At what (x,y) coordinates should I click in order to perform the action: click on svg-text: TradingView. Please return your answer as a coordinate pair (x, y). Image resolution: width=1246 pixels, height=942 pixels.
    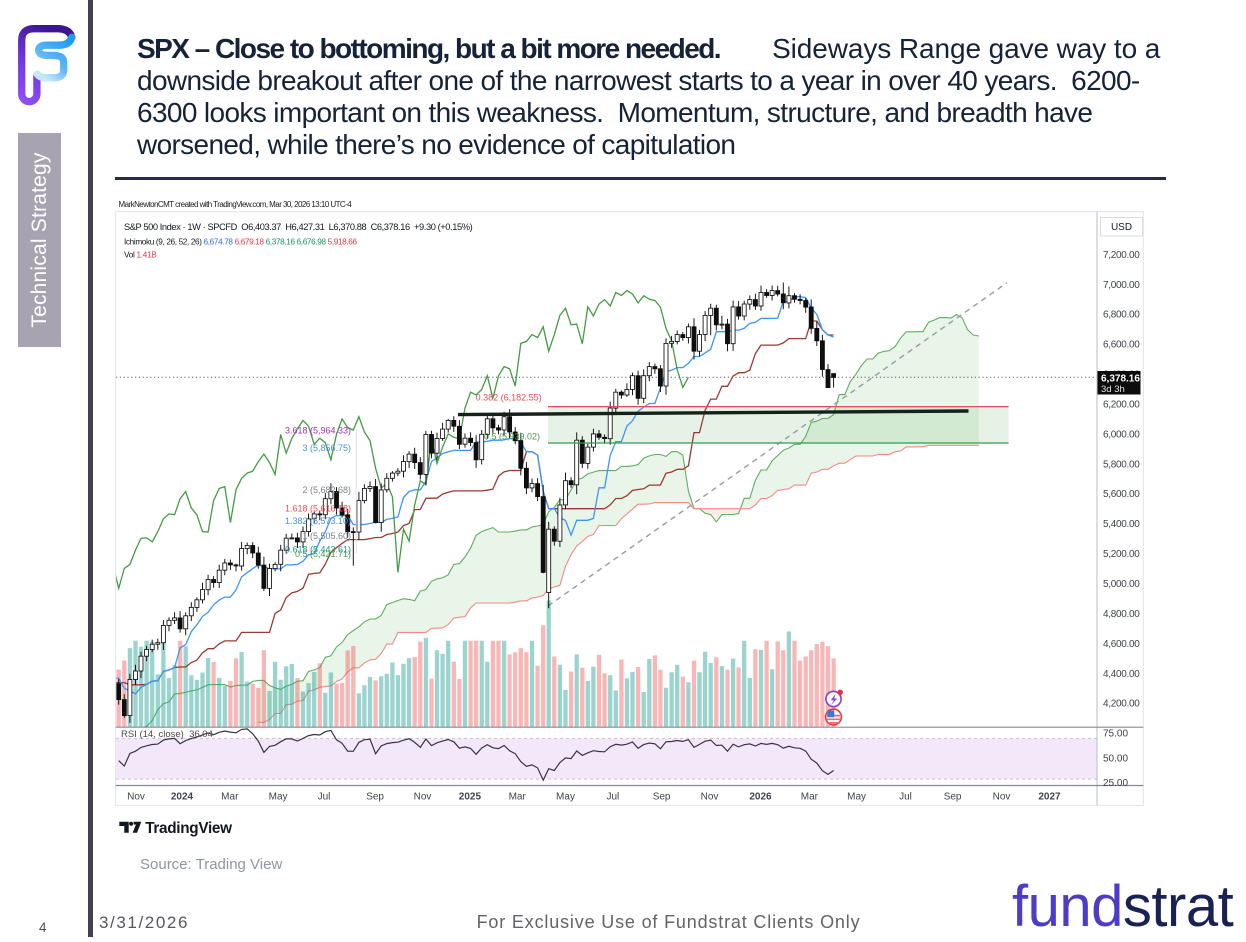
    Looking at the image, I should click on (188, 828).